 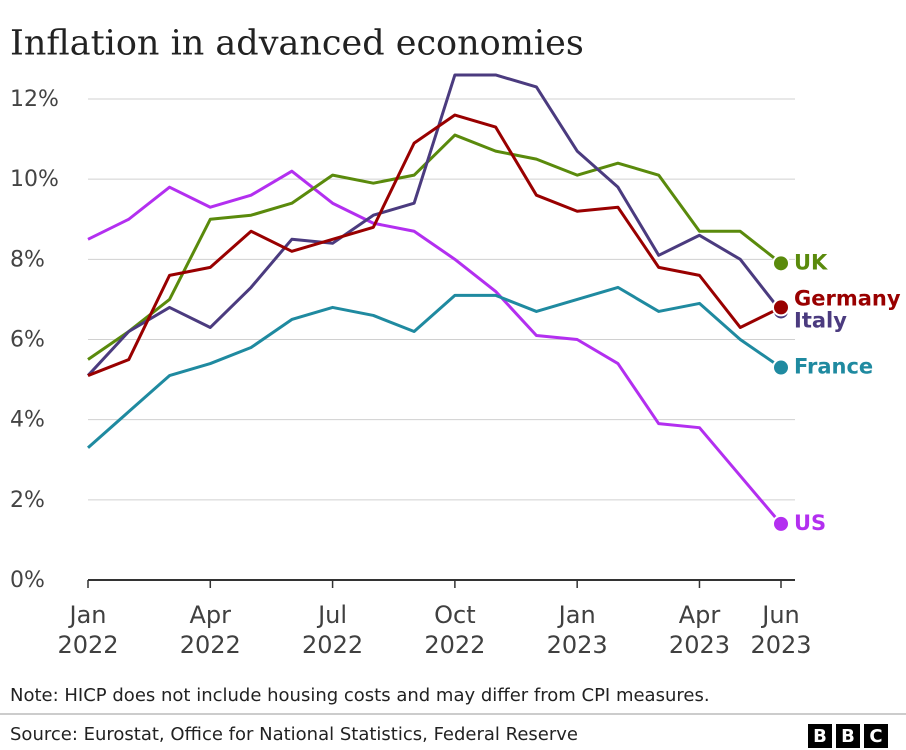 I want to click on chart-title: Inflation in advanced economies, so click(x=297, y=44).